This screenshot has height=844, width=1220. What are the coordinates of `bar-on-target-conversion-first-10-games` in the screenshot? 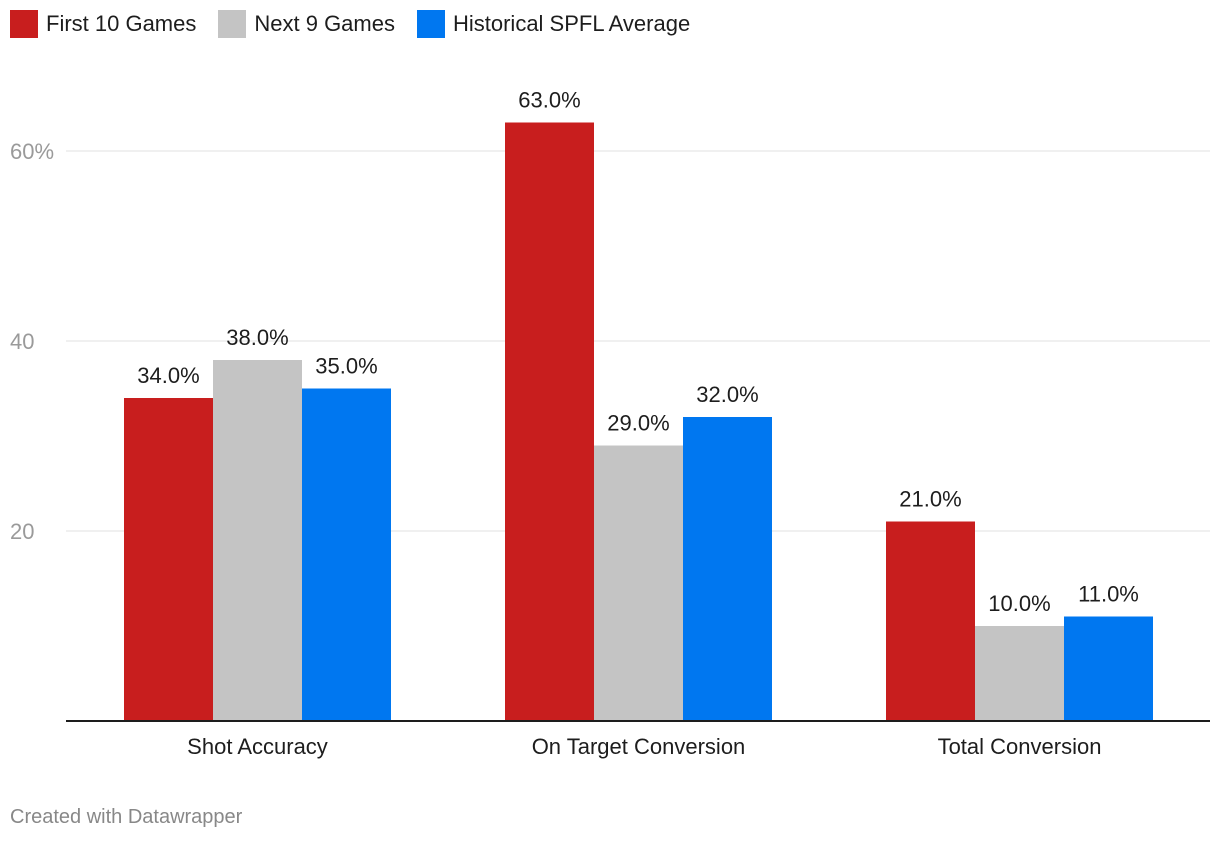 It's located at (549, 421).